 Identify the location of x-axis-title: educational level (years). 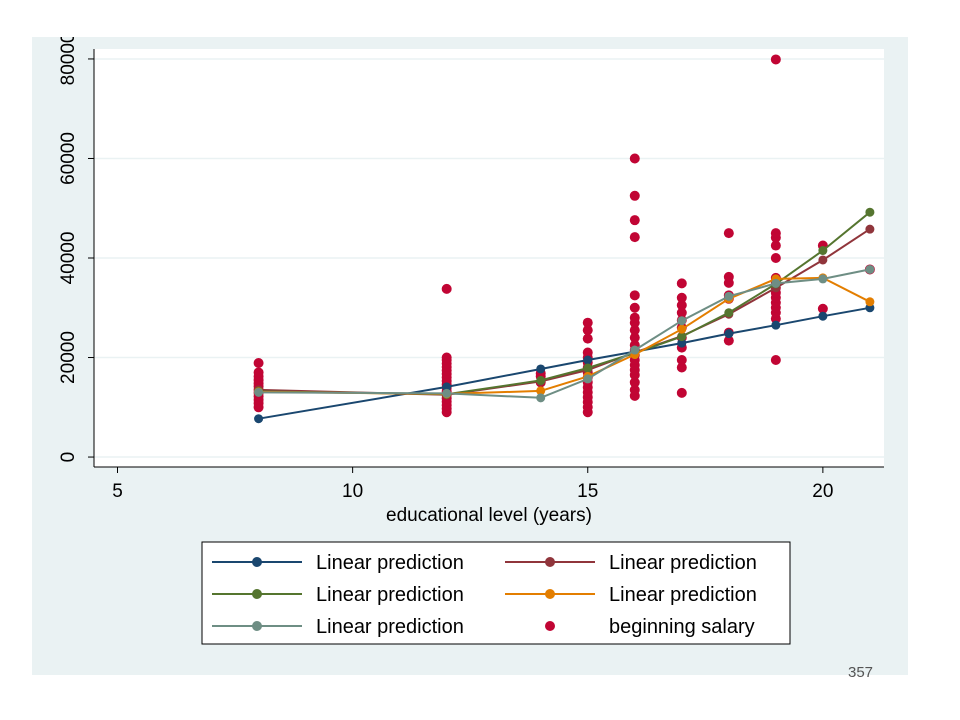
(489, 515).